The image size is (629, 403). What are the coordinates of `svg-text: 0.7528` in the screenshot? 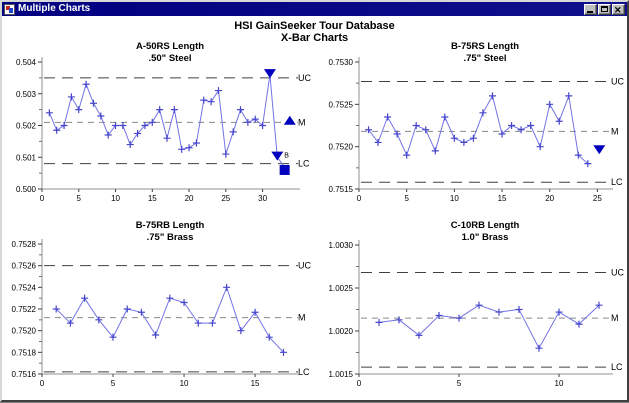 It's located at (24, 244).